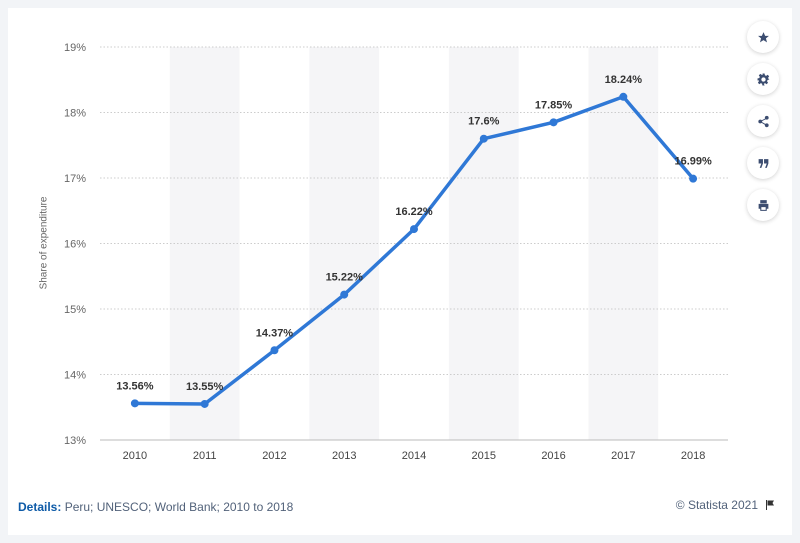 The height and width of the screenshot is (543, 800). What do you see at coordinates (554, 105) in the screenshot?
I see `data-label: 17.85%` at bounding box center [554, 105].